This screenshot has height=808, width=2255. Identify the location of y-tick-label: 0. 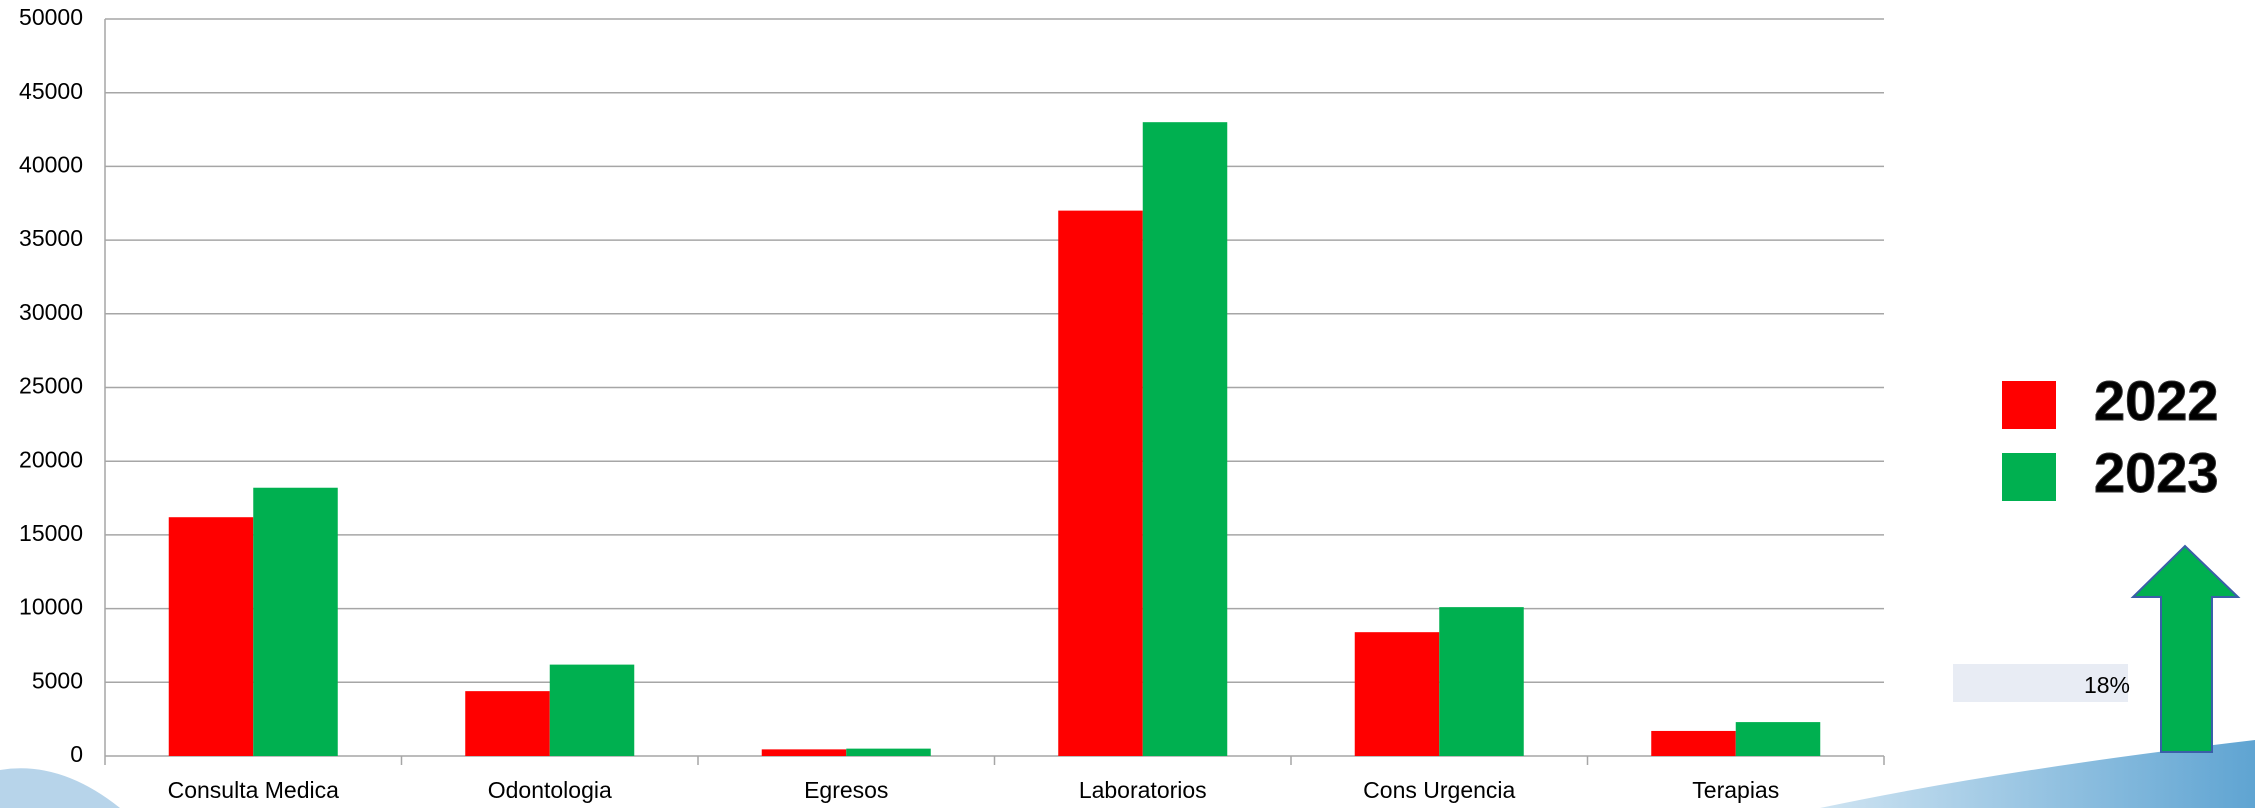
(76, 754).